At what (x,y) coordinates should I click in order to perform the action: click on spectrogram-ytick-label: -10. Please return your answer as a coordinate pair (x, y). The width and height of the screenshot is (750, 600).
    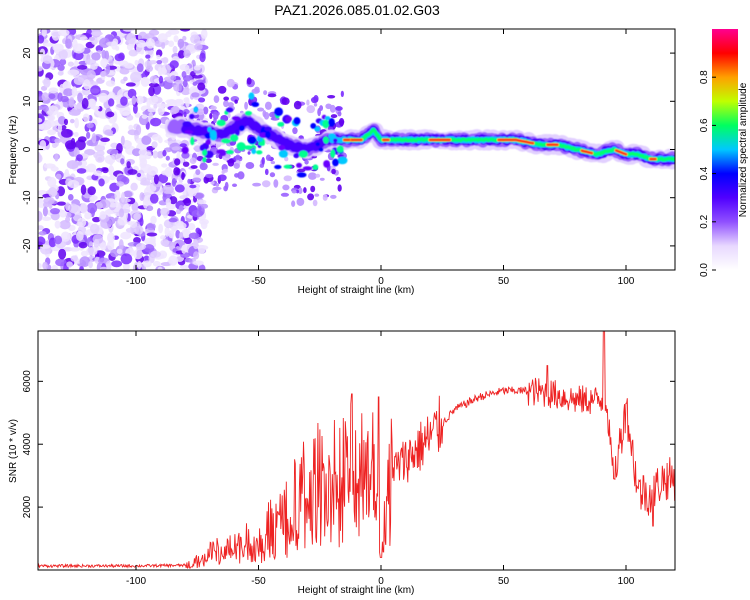
    Looking at the image, I should click on (27, 197).